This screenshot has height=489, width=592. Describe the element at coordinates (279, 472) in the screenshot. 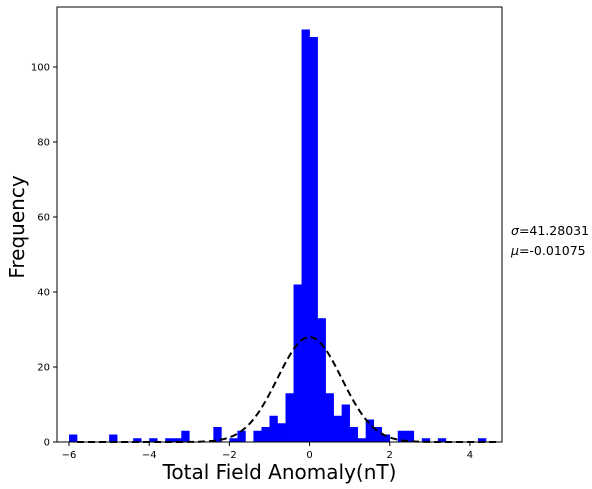

I see `x-axis-label: Total Field Anomaly(nT)` at that location.